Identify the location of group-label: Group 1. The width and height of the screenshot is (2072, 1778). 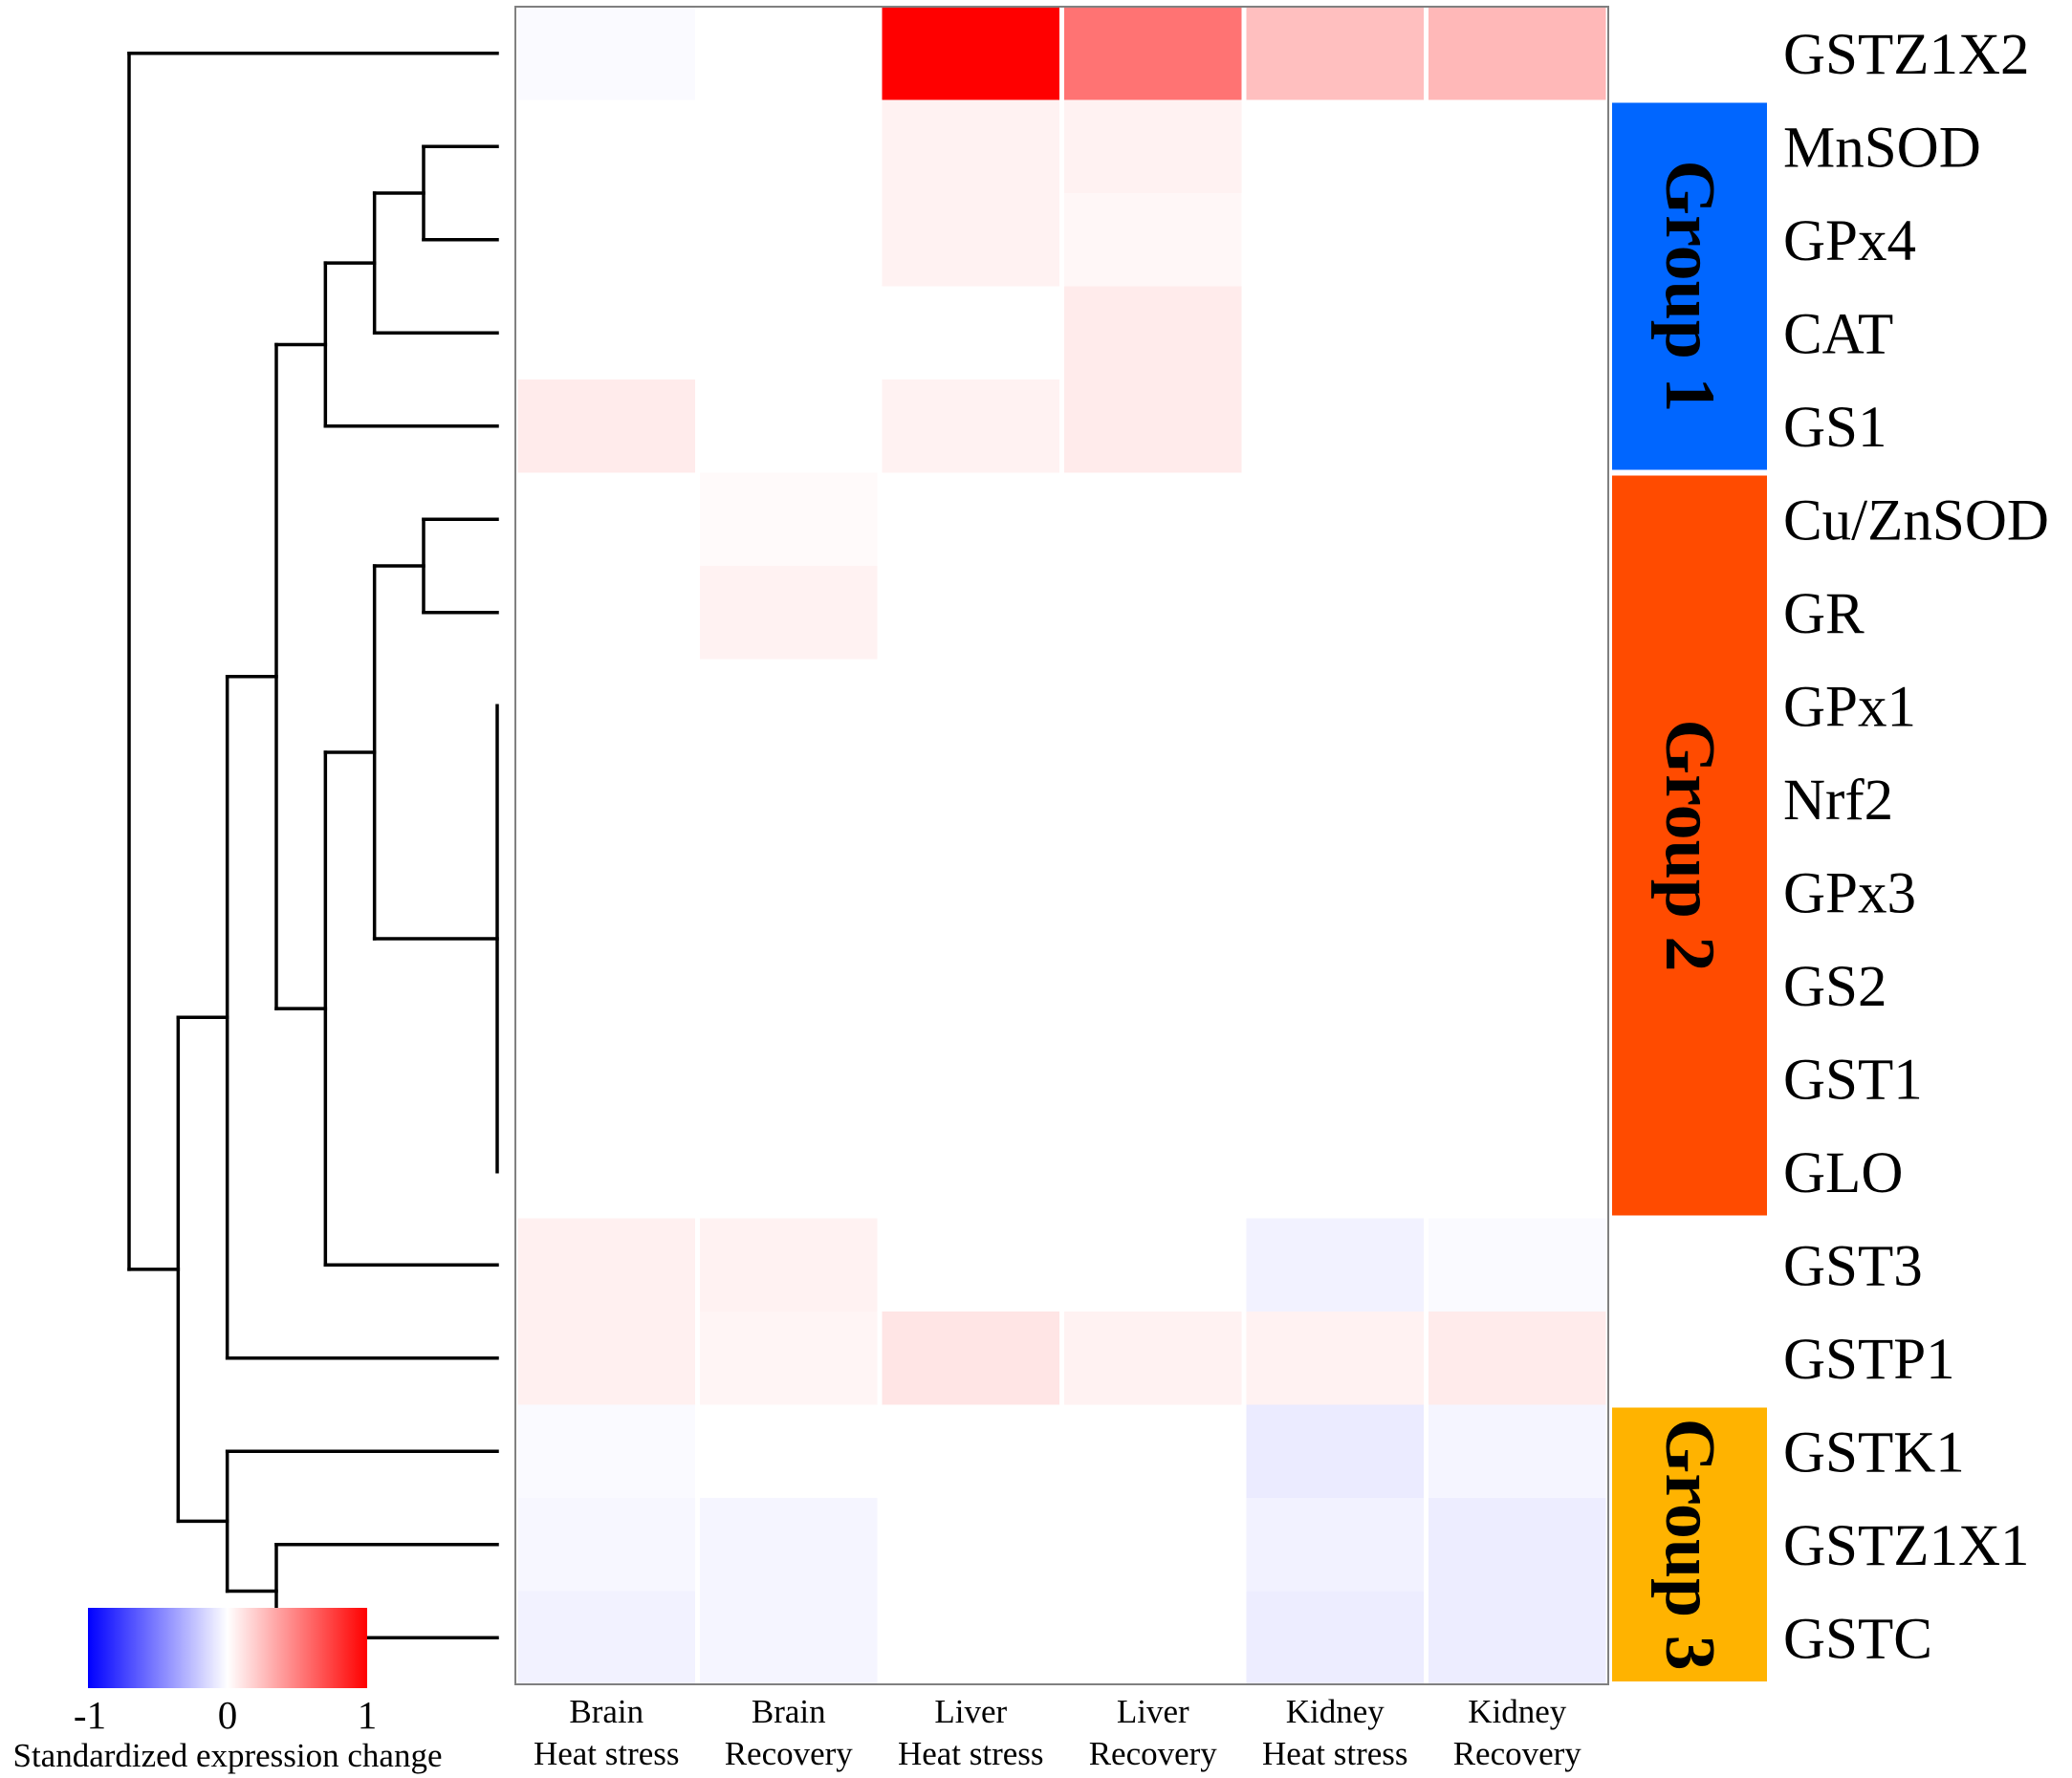
(1689, 287).